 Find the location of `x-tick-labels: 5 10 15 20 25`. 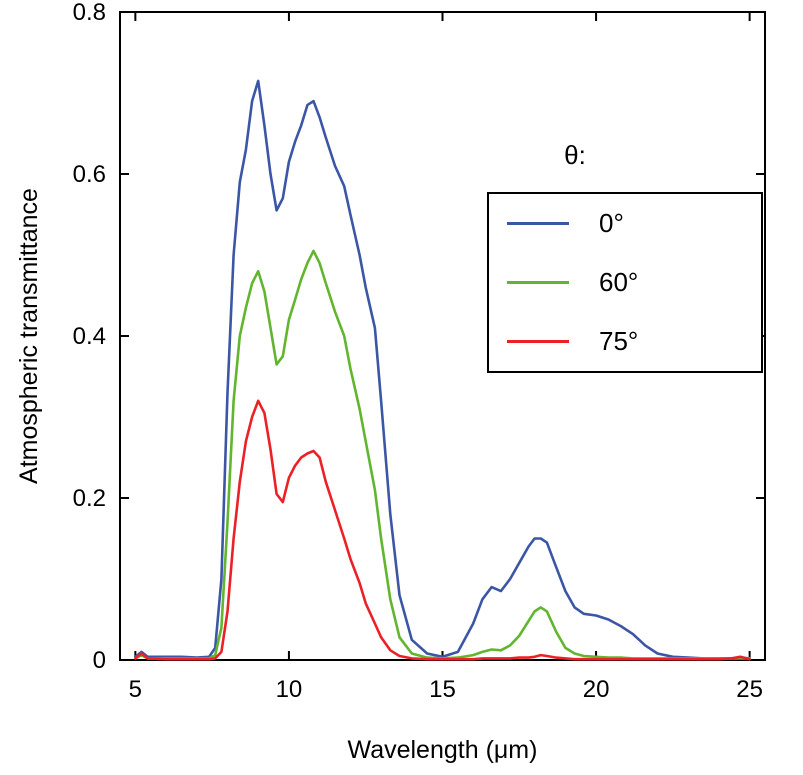

x-tick-labels: 5 10 15 20 25 is located at coordinates (446, 689).